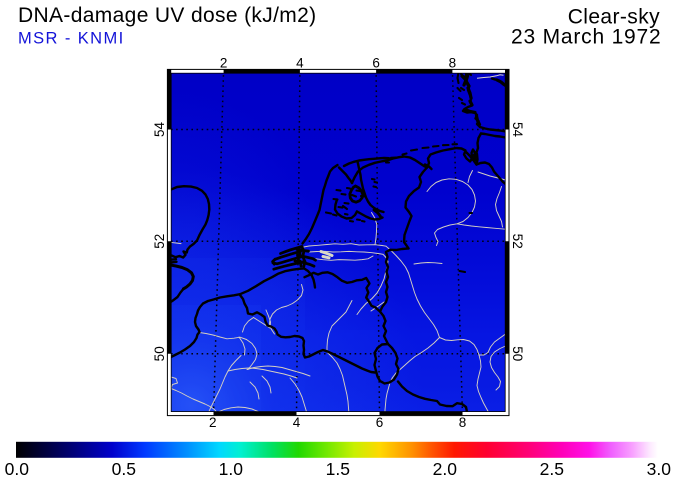 This screenshot has width=676, height=480. Describe the element at coordinates (231, 469) in the screenshot. I see `svg-text: 1.0` at that location.